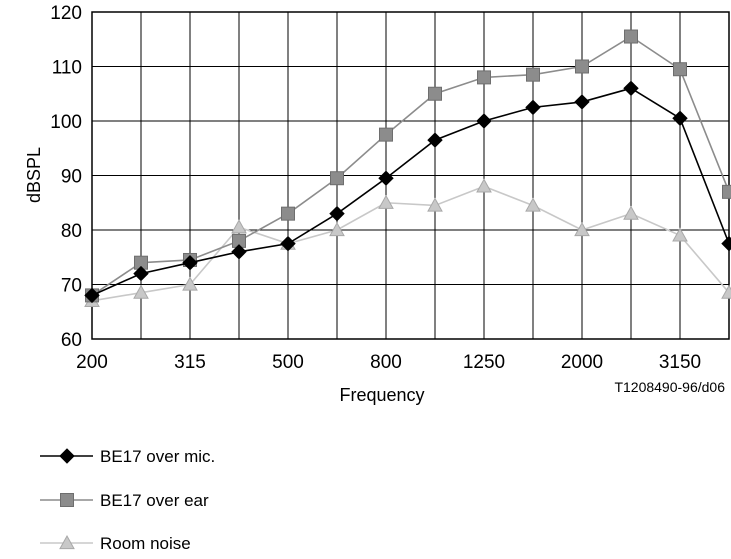  I want to click on legend-label: Room noise, so click(145, 543).